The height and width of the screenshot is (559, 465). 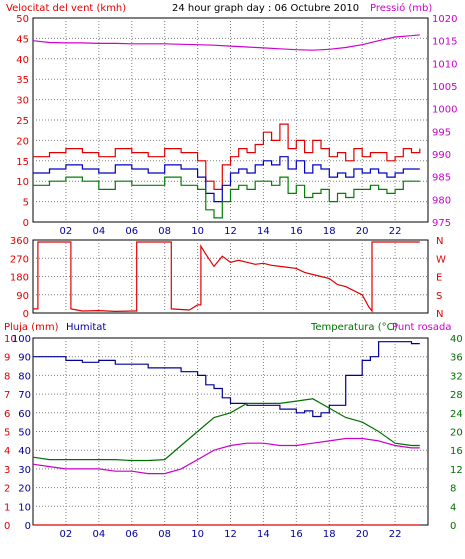 What do you see at coordinates (24, 414) in the screenshot?
I see `humidity-tick-label-60: 60` at bounding box center [24, 414].